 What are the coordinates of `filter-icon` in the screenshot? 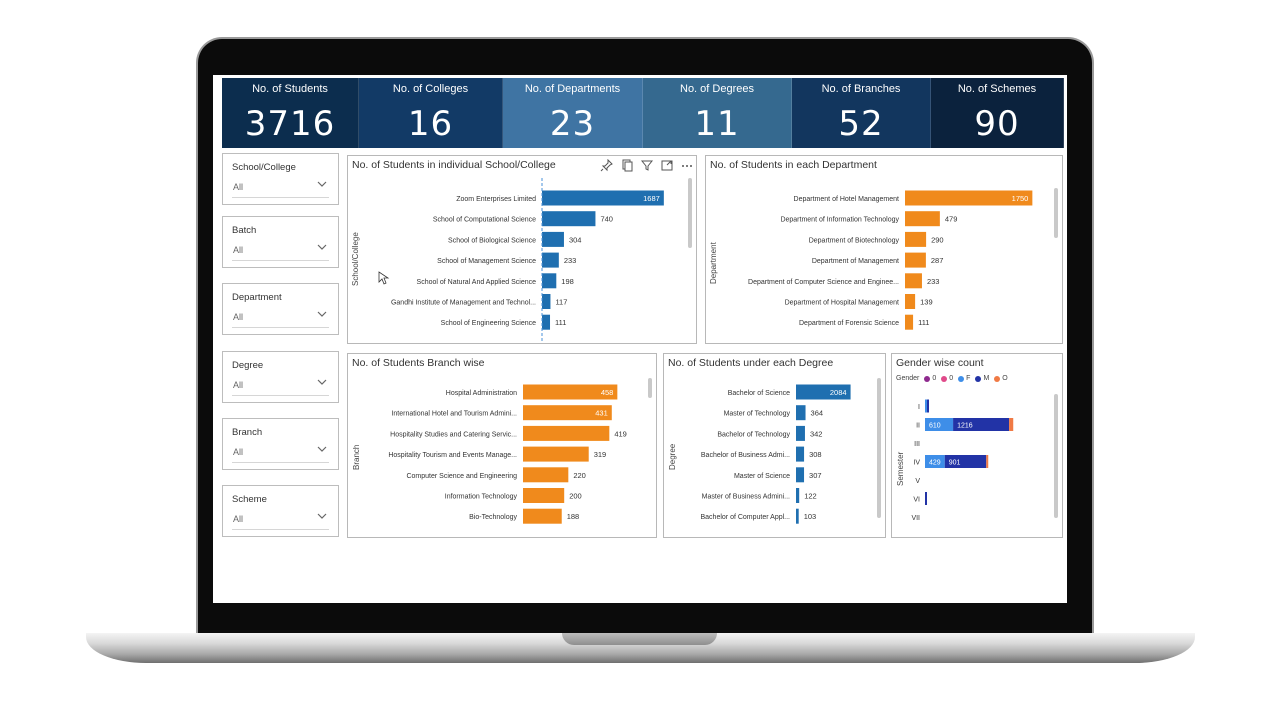 It's located at (647, 165).